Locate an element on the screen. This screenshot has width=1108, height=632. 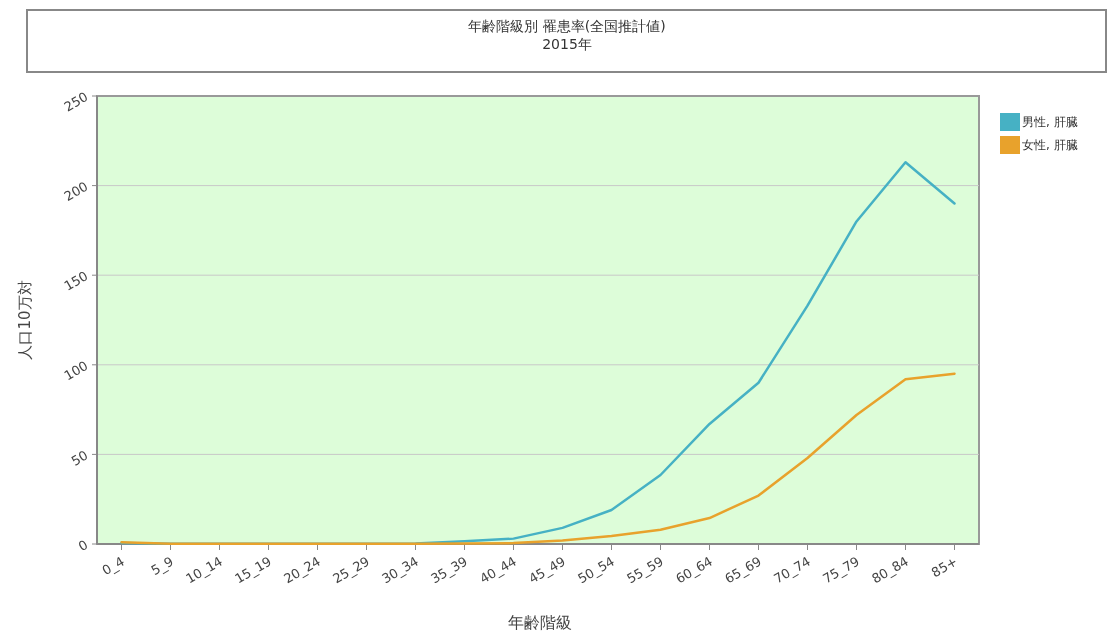
x-axis-title: 年齢階級 is located at coordinates (540, 622).